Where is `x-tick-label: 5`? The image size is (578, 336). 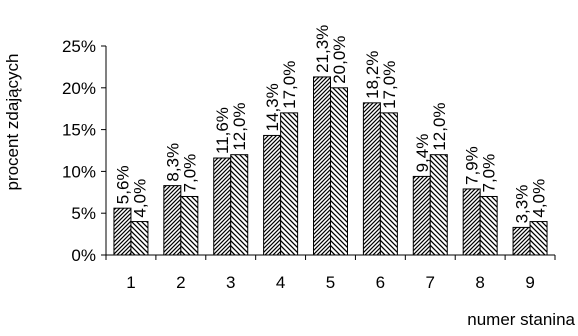 x-tick-label: 5 is located at coordinates (330, 282).